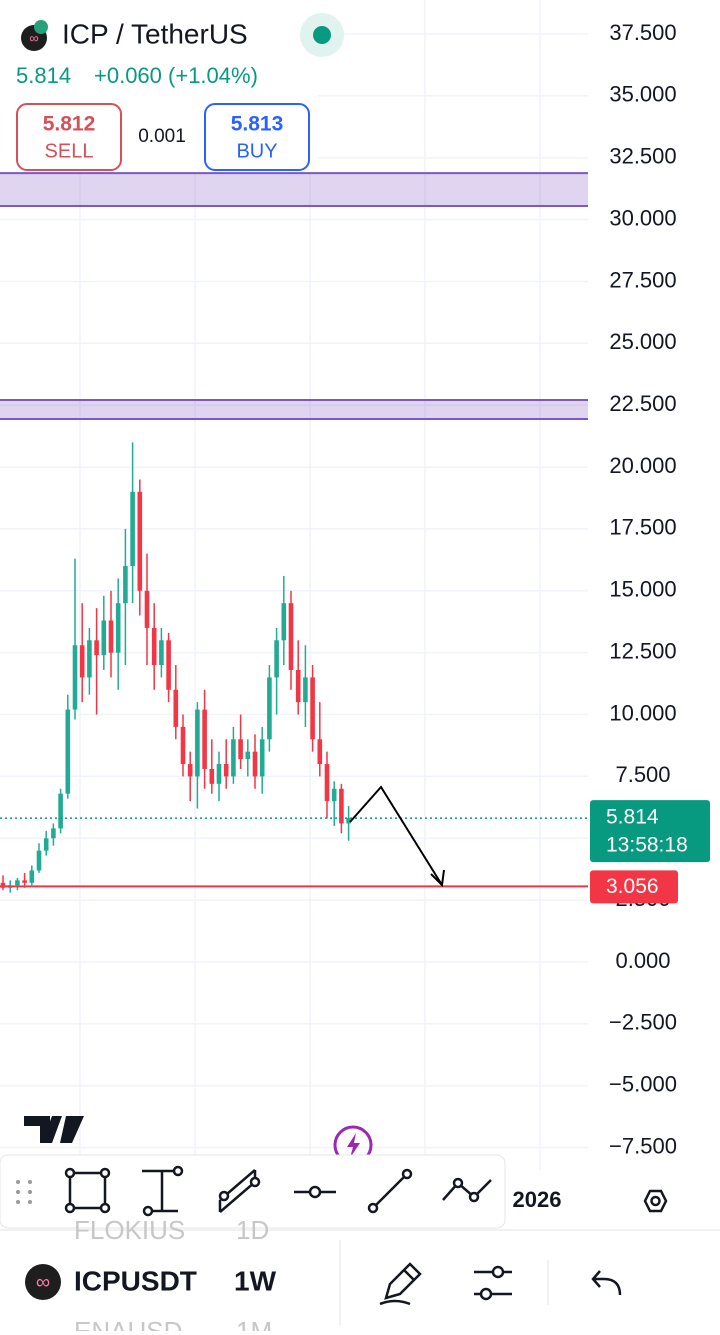 This screenshot has width=720, height=1335. Describe the element at coordinates (69, 124) in the screenshot. I see `sell-price: 5.812` at that location.